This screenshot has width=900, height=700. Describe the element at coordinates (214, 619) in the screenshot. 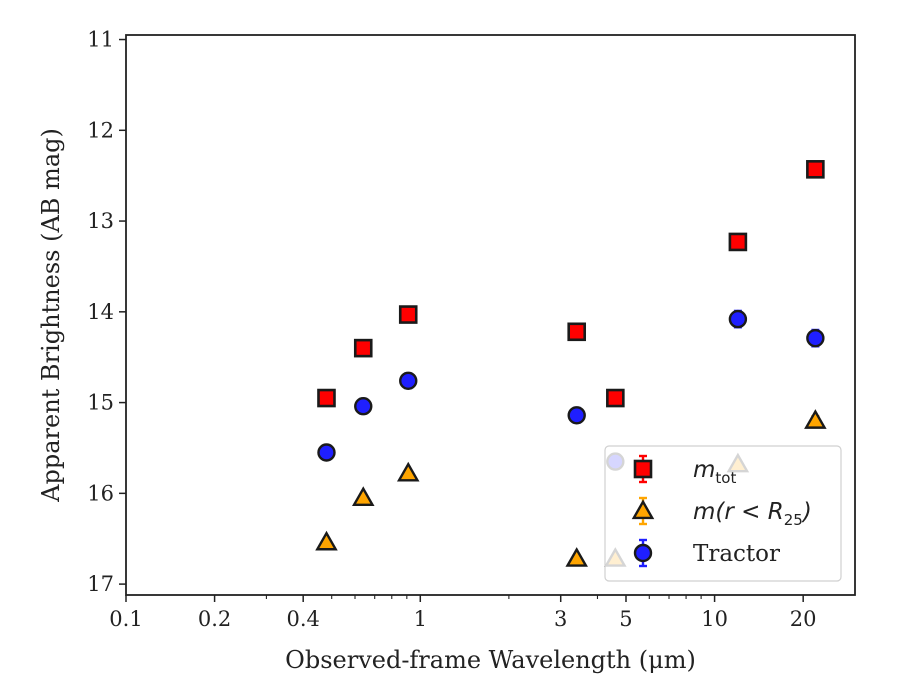

I see `x-tick-label: 0.2` at that location.